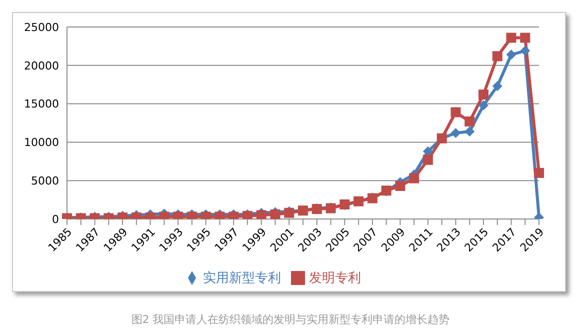  I want to click on y-tick-label: 20000, so click(41, 65).